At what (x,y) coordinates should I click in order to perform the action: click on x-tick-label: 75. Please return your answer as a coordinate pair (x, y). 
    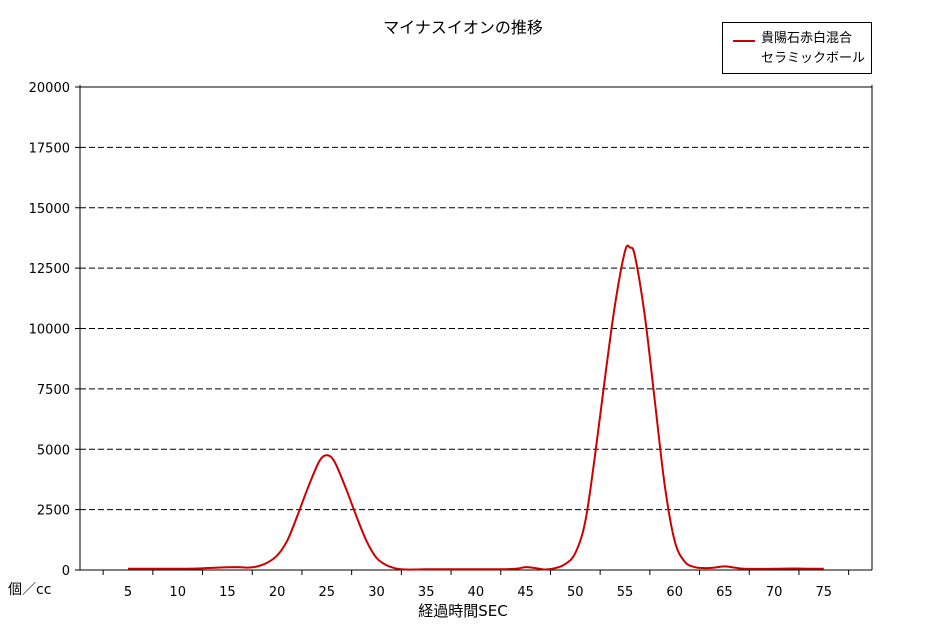
    Looking at the image, I should click on (824, 592).